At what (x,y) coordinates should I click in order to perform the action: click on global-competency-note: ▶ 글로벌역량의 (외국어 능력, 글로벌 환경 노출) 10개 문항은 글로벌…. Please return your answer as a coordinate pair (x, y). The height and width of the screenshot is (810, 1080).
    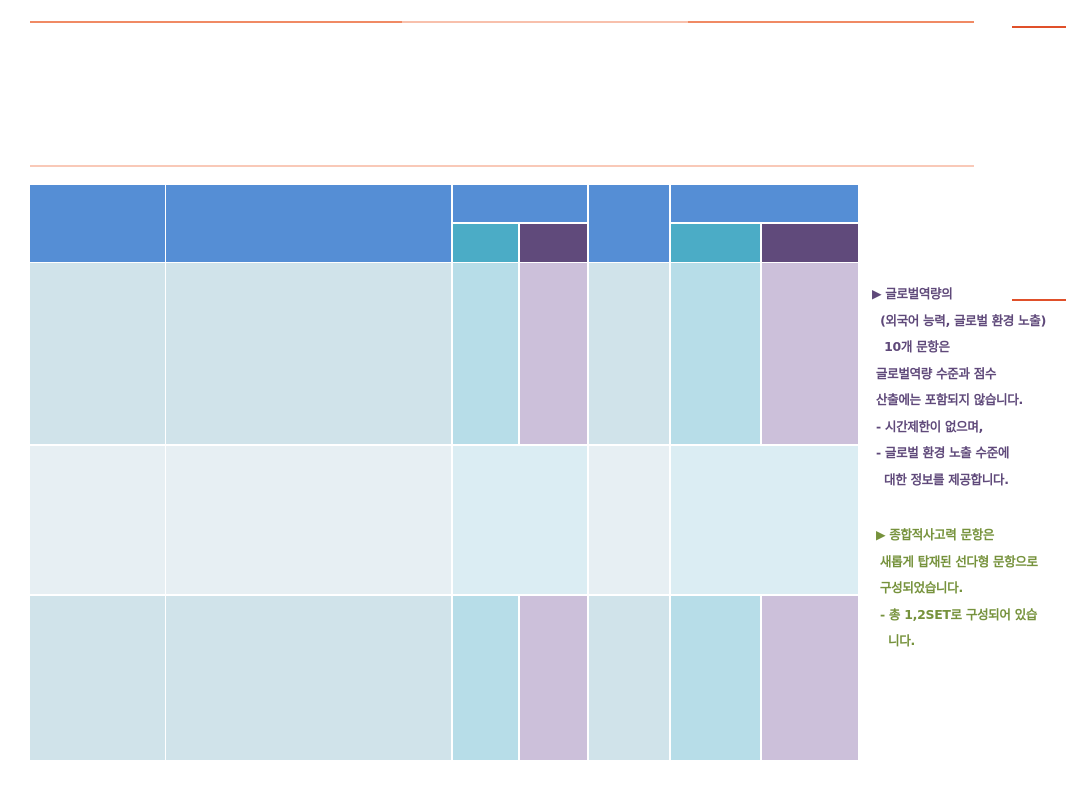
    Looking at the image, I should click on (959, 387).